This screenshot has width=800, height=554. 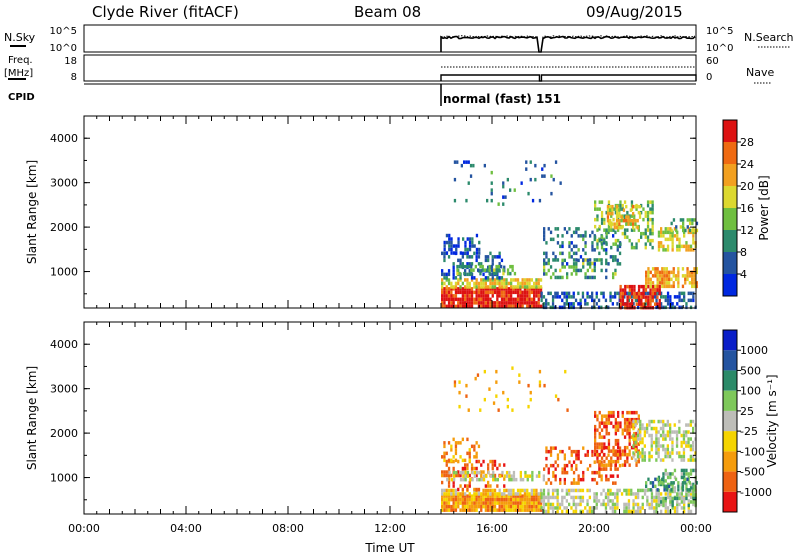 What do you see at coordinates (730, 421) in the screenshot?
I see `velocity-colorbar-frame` at bounding box center [730, 421].